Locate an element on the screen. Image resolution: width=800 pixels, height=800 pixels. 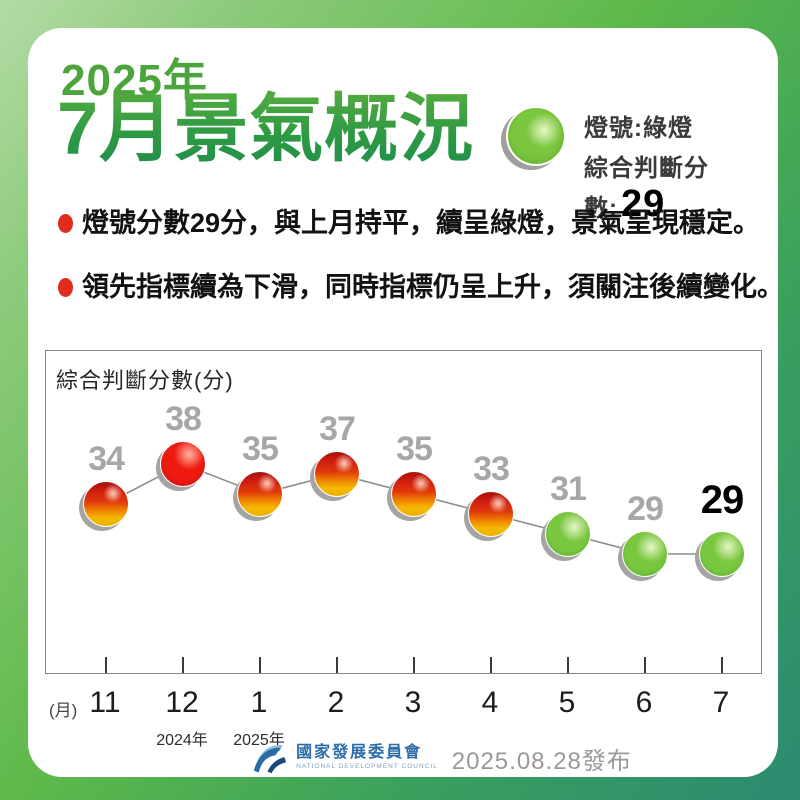
page-title: 7月景氣概況 is located at coordinates (266, 128).